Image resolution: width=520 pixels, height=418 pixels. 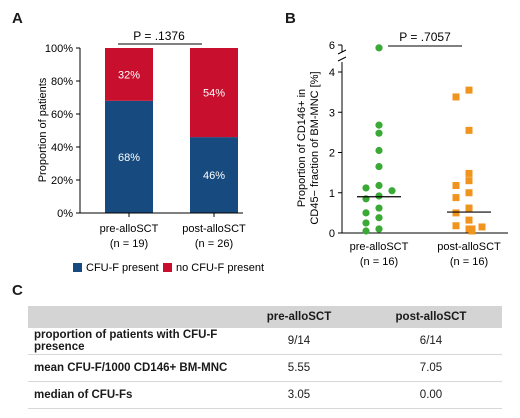 What do you see at coordinates (332, 154) in the screenshot?
I see `y-tick-label: 2` at bounding box center [332, 154].